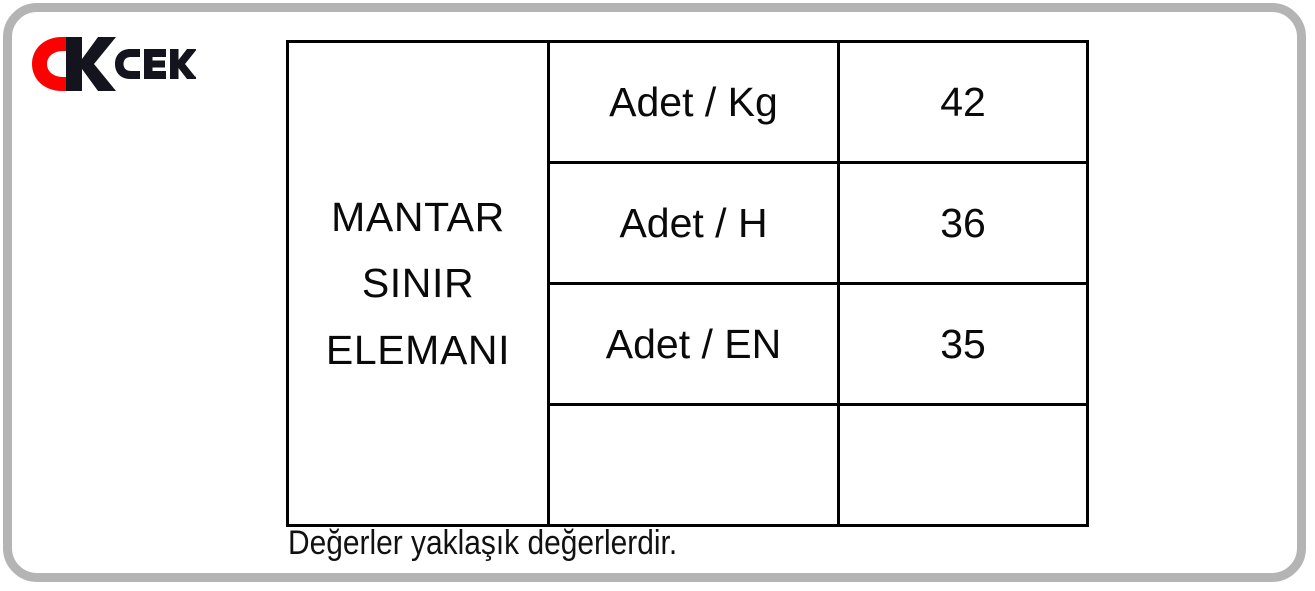 Image resolution: width=1315 pixels, height=591 pixels. I want to click on table-row, so click(688, 465).